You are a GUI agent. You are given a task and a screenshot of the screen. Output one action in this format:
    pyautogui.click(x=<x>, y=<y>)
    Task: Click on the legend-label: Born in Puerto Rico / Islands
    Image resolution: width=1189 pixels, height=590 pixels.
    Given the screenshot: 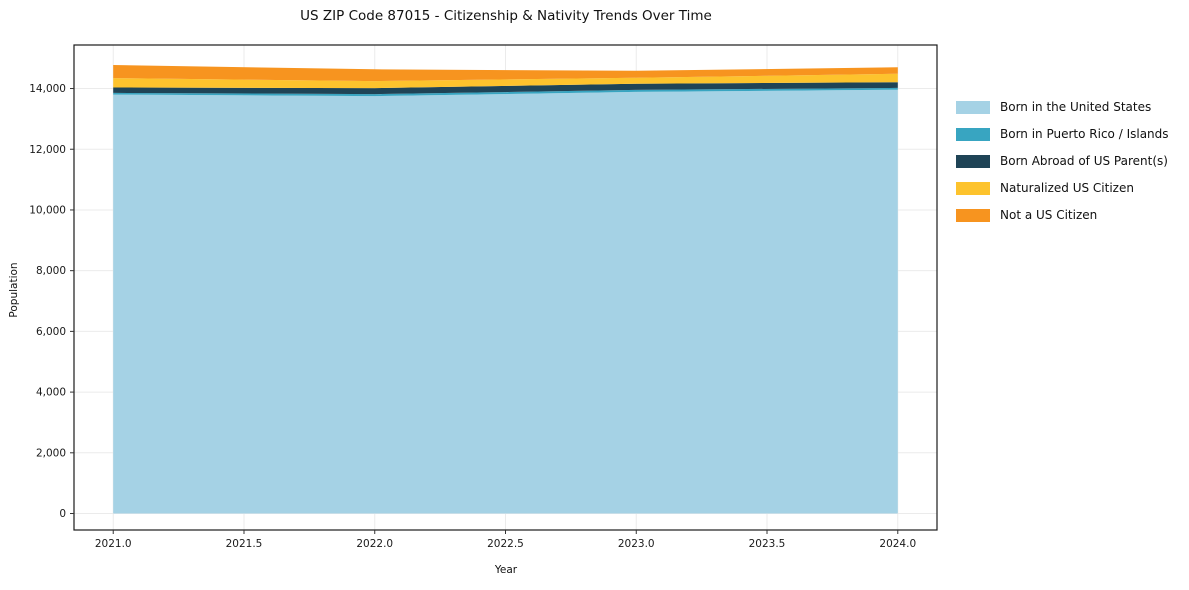 What is the action you would take?
    pyautogui.click(x=1084, y=134)
    